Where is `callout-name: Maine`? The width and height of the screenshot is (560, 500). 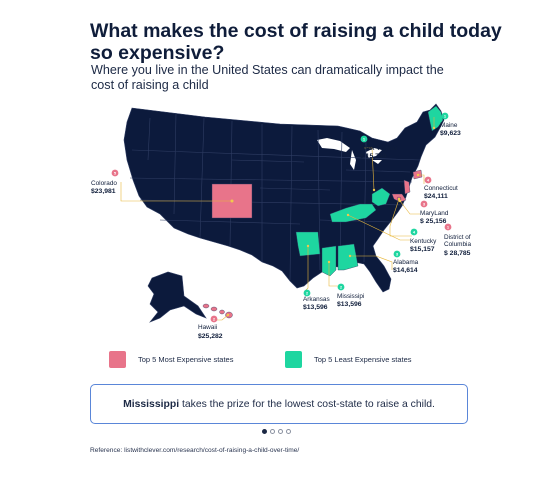
callout-name: Maine is located at coordinates (449, 125).